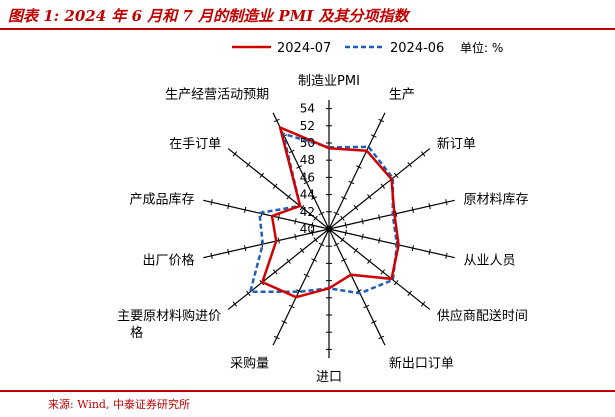 This screenshot has width=615, height=417. What do you see at coordinates (307, 169) in the screenshot?
I see `radial-tick-labels: 40 42 44 46 48 50 52 54` at bounding box center [307, 169].